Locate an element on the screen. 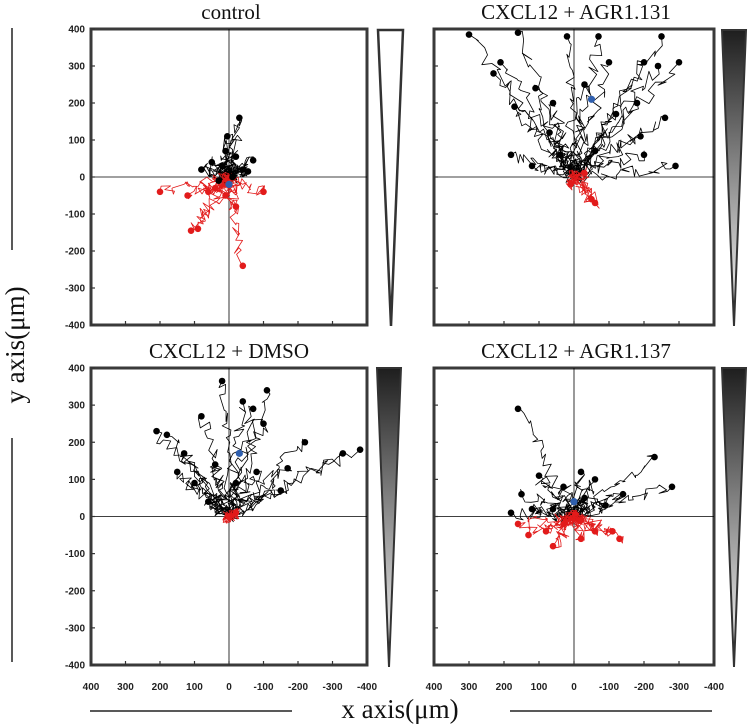 The image size is (748, 726). y-tick-label: -200 is located at coordinates (75, 252).